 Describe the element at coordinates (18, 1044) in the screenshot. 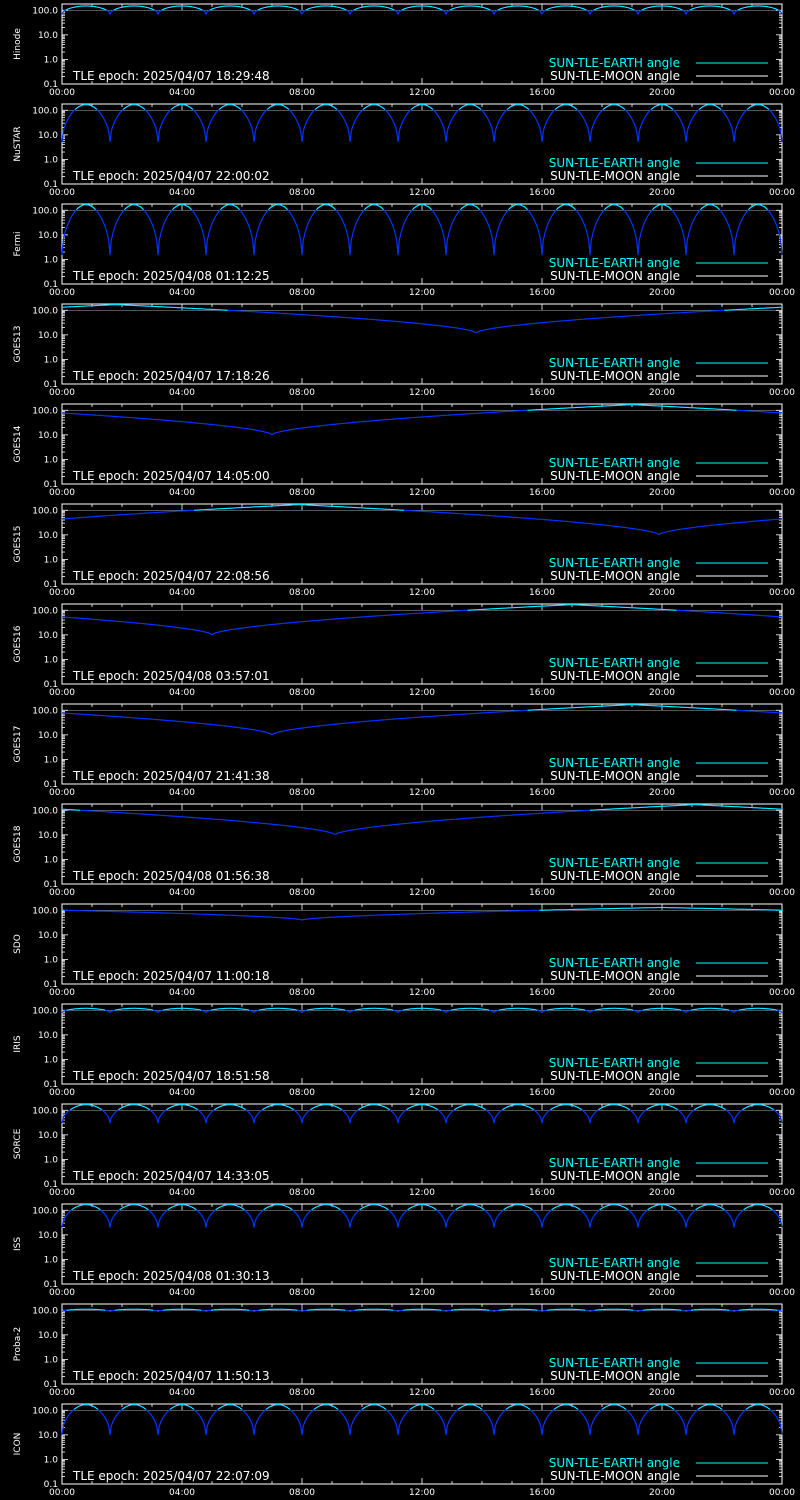

I see `satellite-label: IRIS` at that location.